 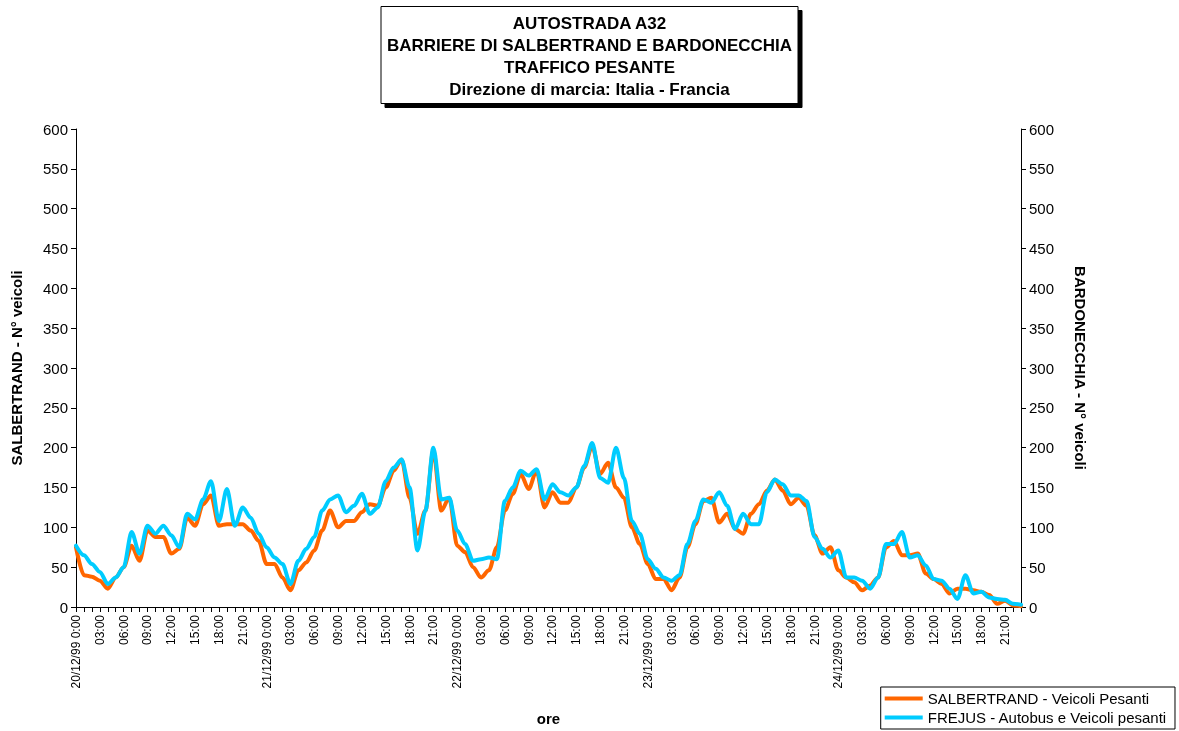 What do you see at coordinates (1033, 607) in the screenshot?
I see `y2-tick-label: 0` at bounding box center [1033, 607].